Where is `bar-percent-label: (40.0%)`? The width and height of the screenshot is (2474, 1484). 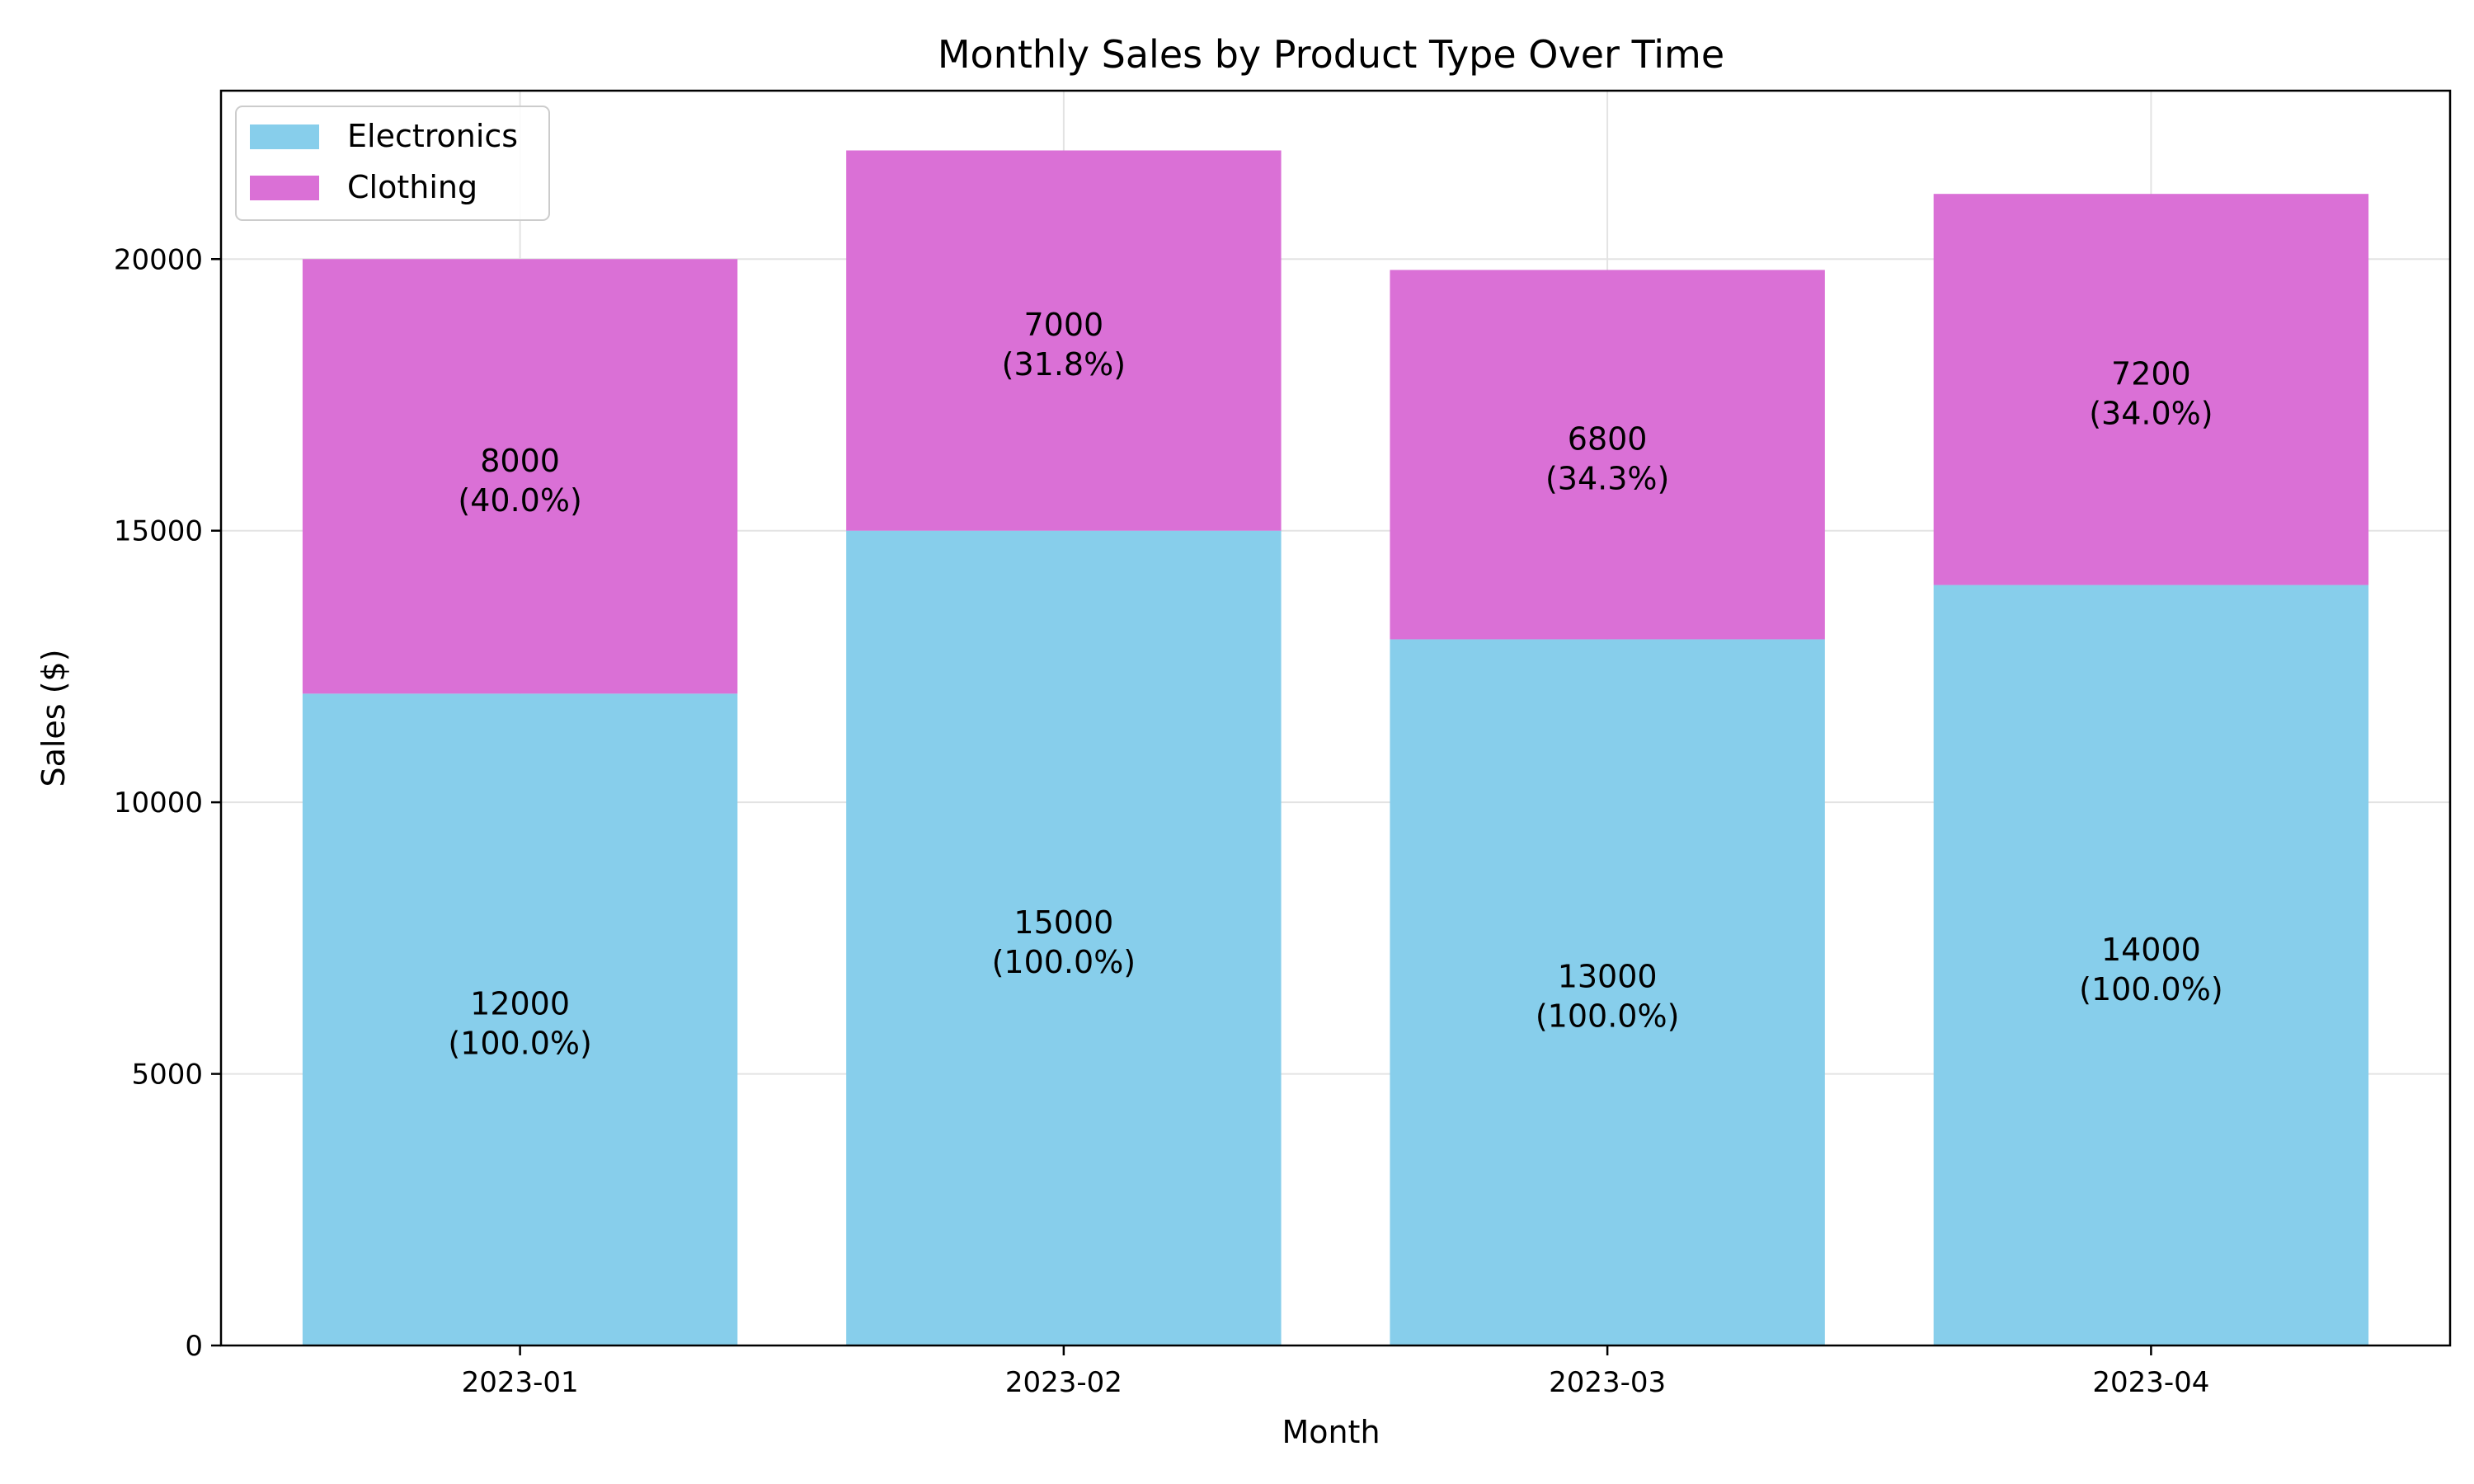 bar-percent-label: (40.0%) is located at coordinates (519, 500).